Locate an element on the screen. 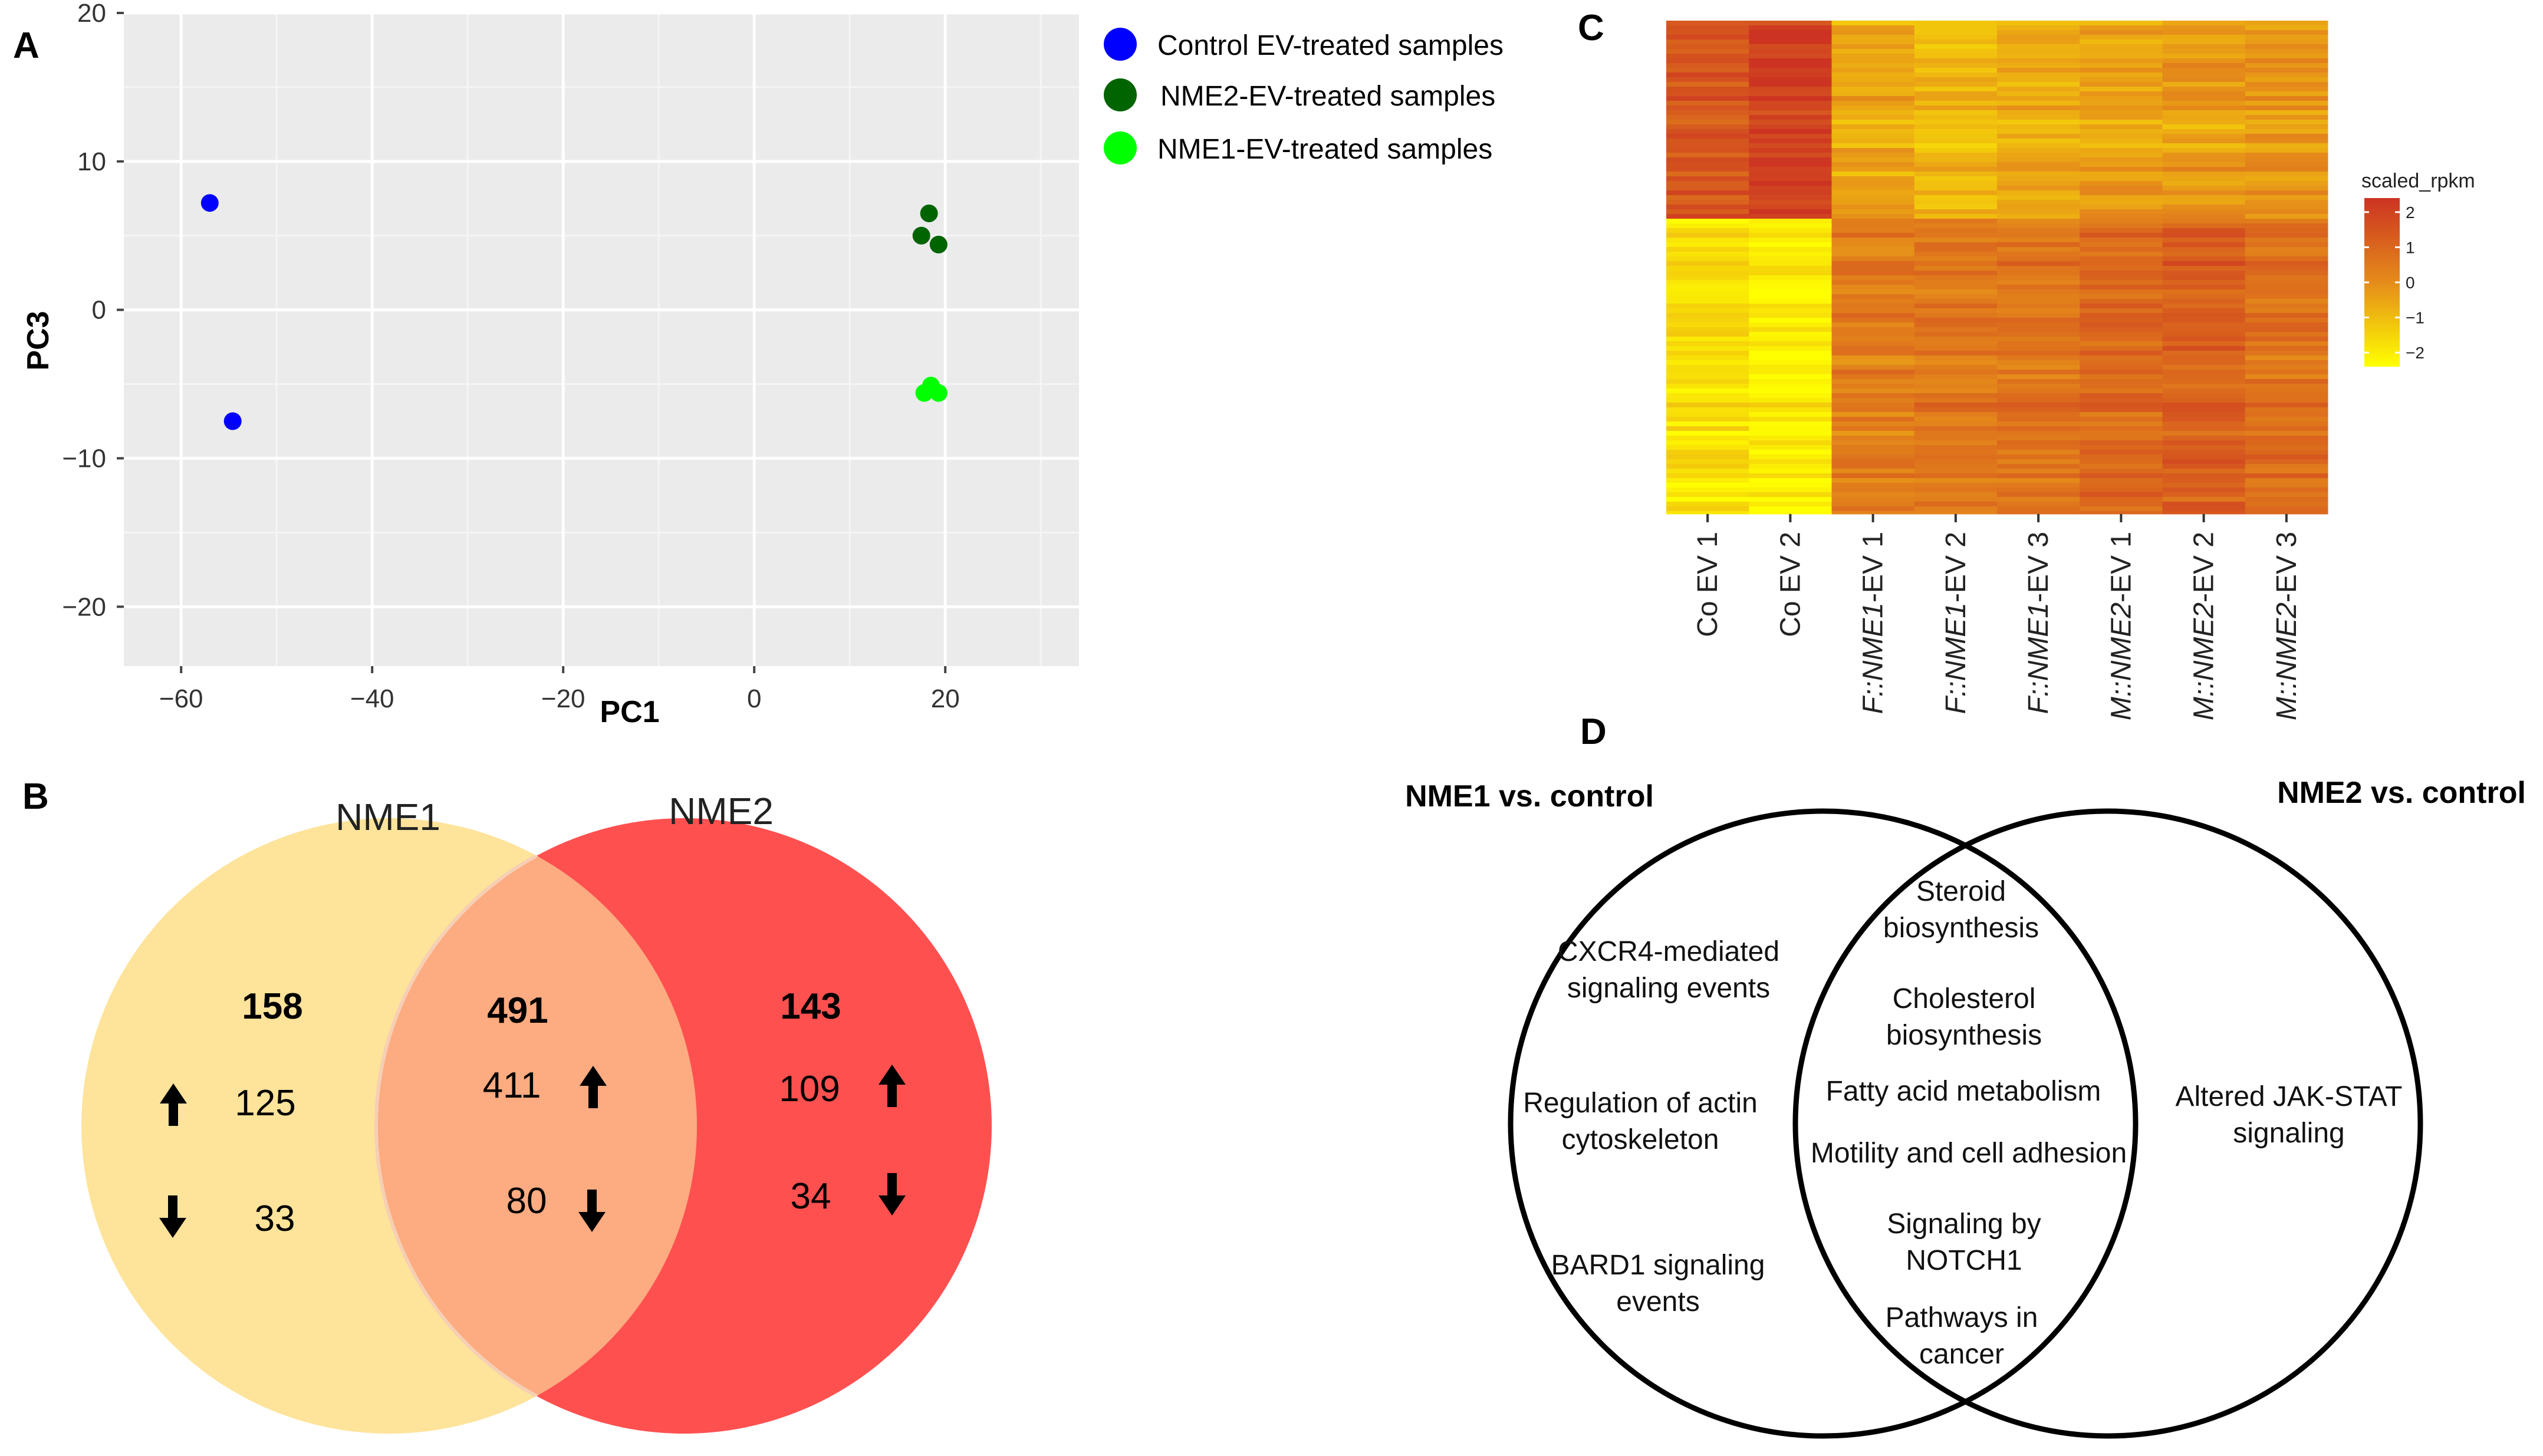  y-tick-label: −20 is located at coordinates (84, 606).